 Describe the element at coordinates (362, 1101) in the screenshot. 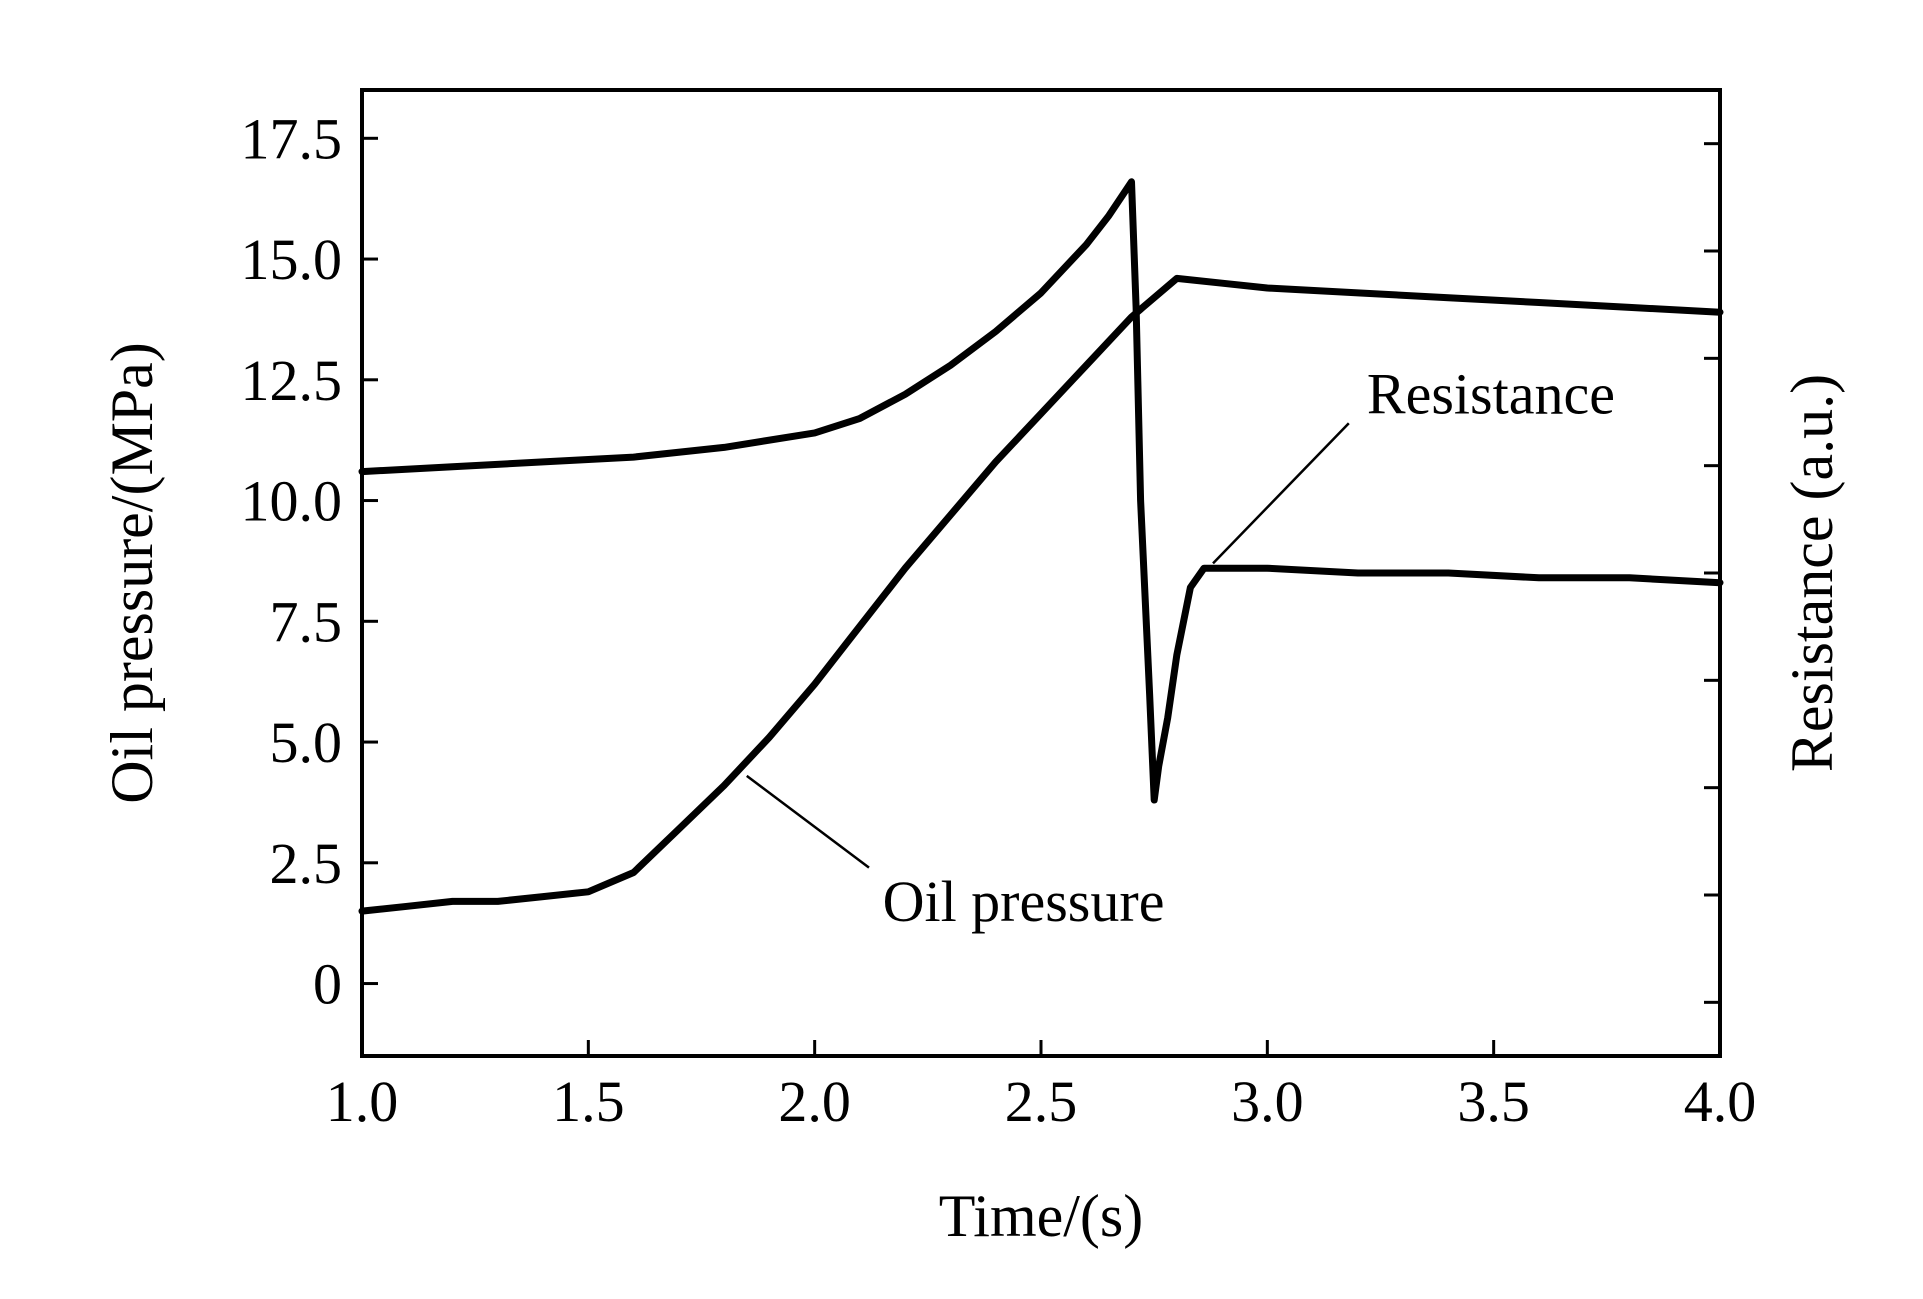

I see `x-tick-label: 1.0` at that location.